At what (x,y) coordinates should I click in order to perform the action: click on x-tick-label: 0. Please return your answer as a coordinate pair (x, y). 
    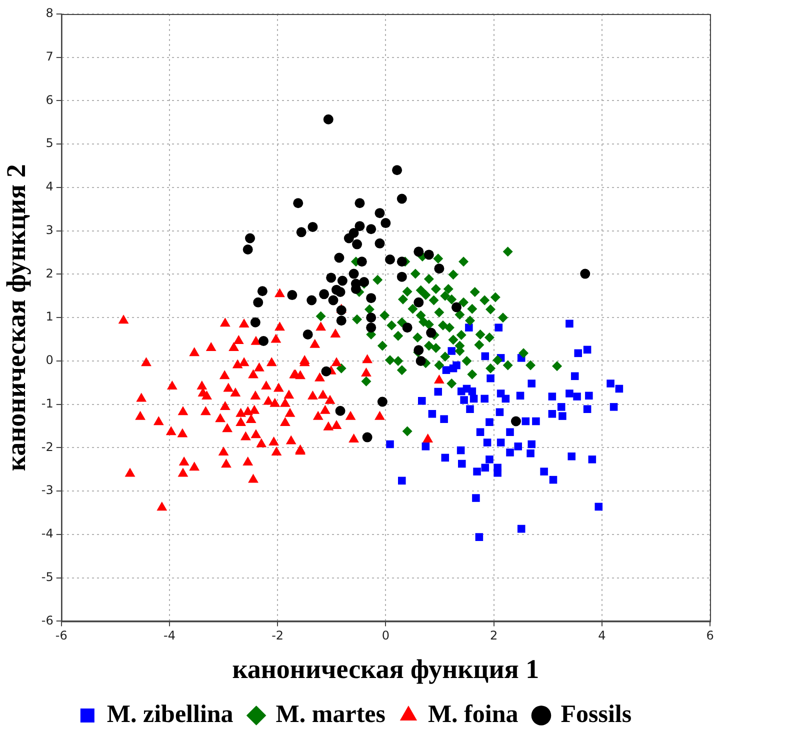
    Looking at the image, I should click on (386, 635).